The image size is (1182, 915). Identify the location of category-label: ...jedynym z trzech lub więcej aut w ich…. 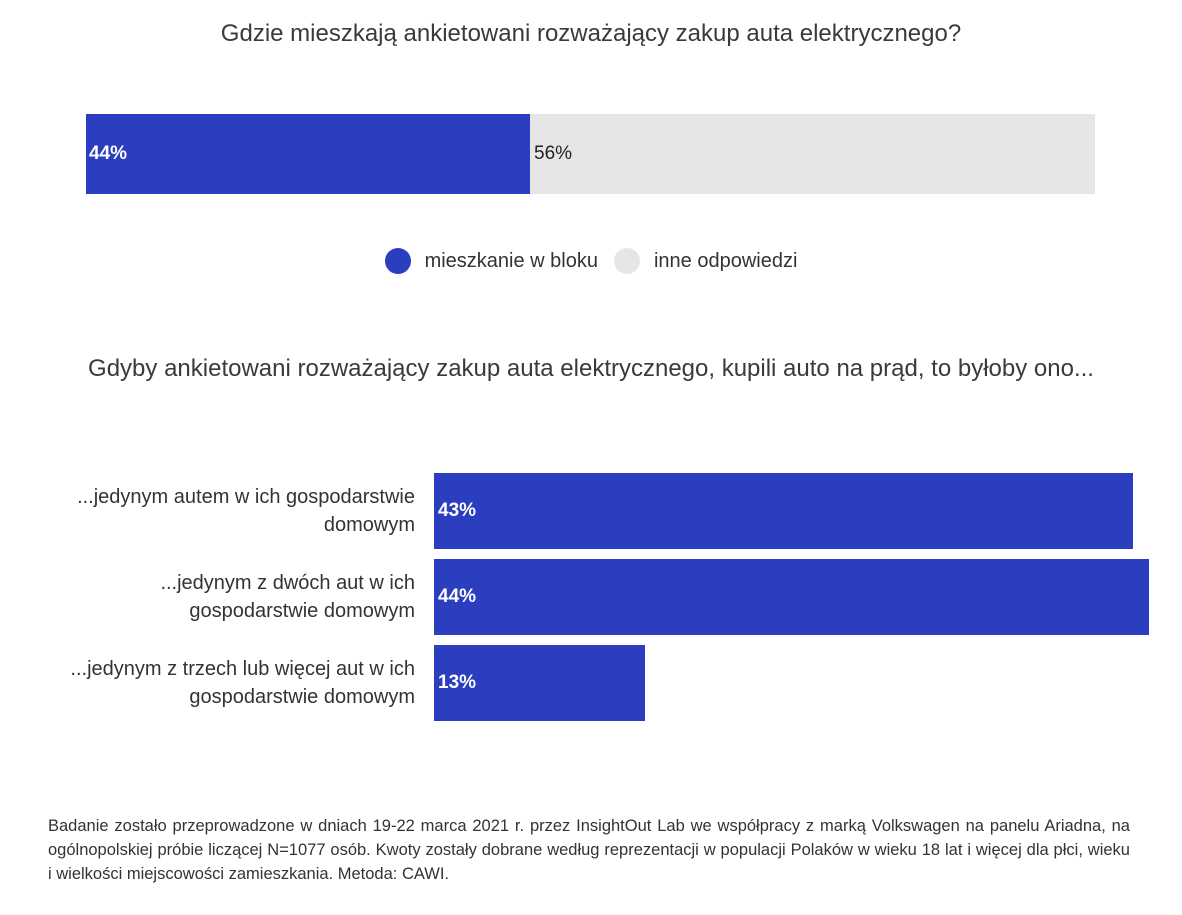
(215, 683).